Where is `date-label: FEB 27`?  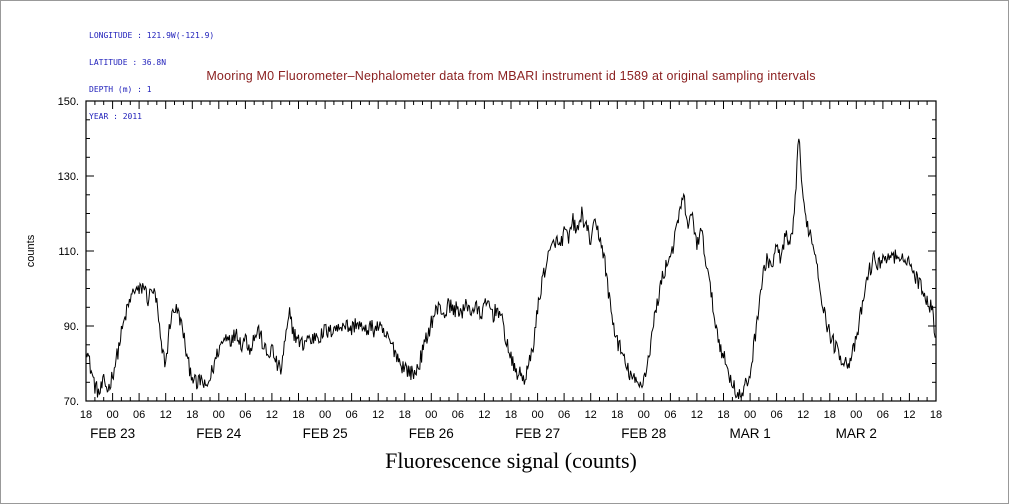 date-label: FEB 27 is located at coordinates (537, 433).